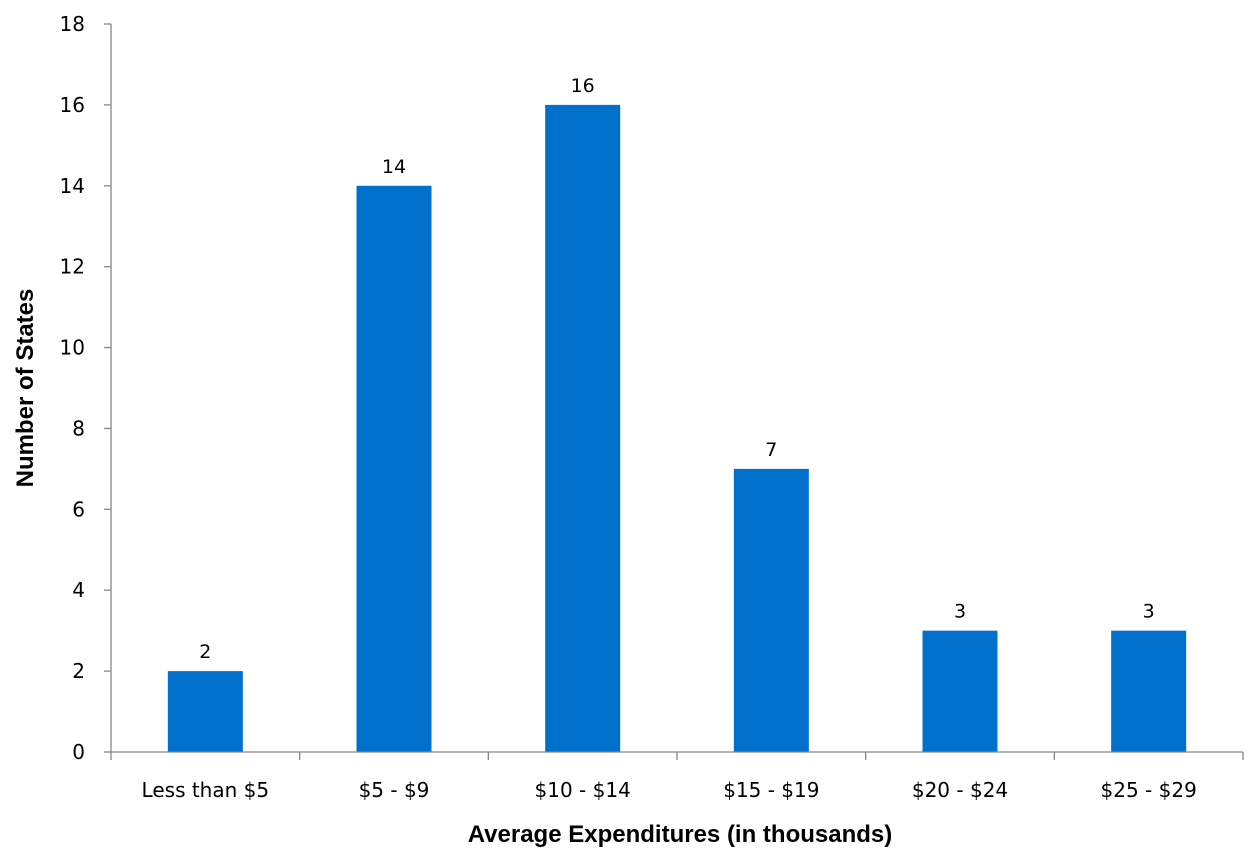  What do you see at coordinates (78, 509) in the screenshot?
I see `y-tick-label: 6` at bounding box center [78, 509].